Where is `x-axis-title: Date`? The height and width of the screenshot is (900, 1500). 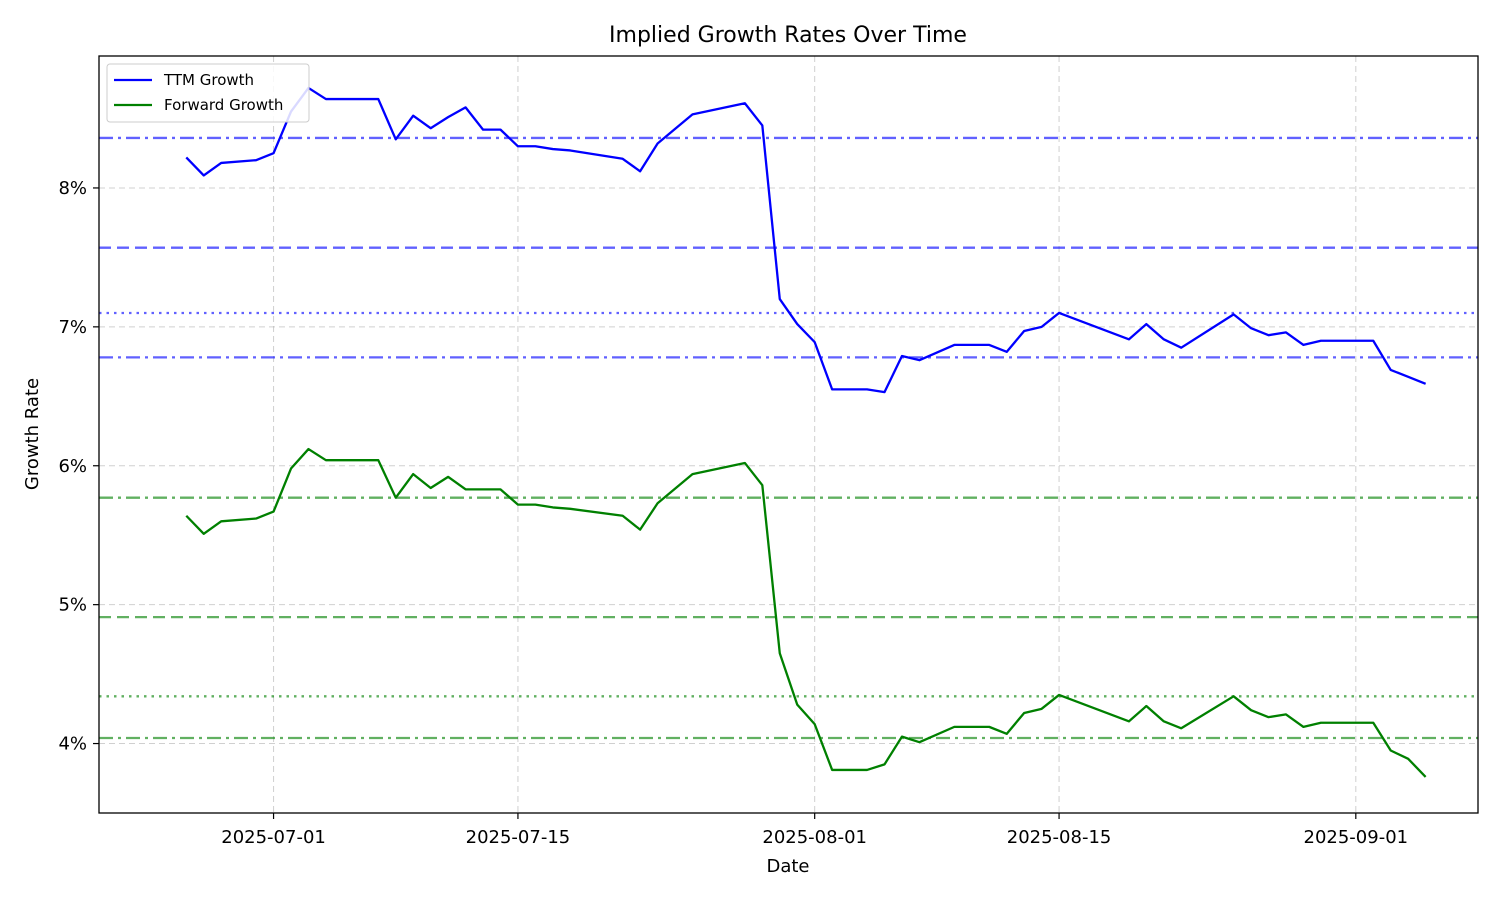 x-axis-title: Date is located at coordinates (787, 866).